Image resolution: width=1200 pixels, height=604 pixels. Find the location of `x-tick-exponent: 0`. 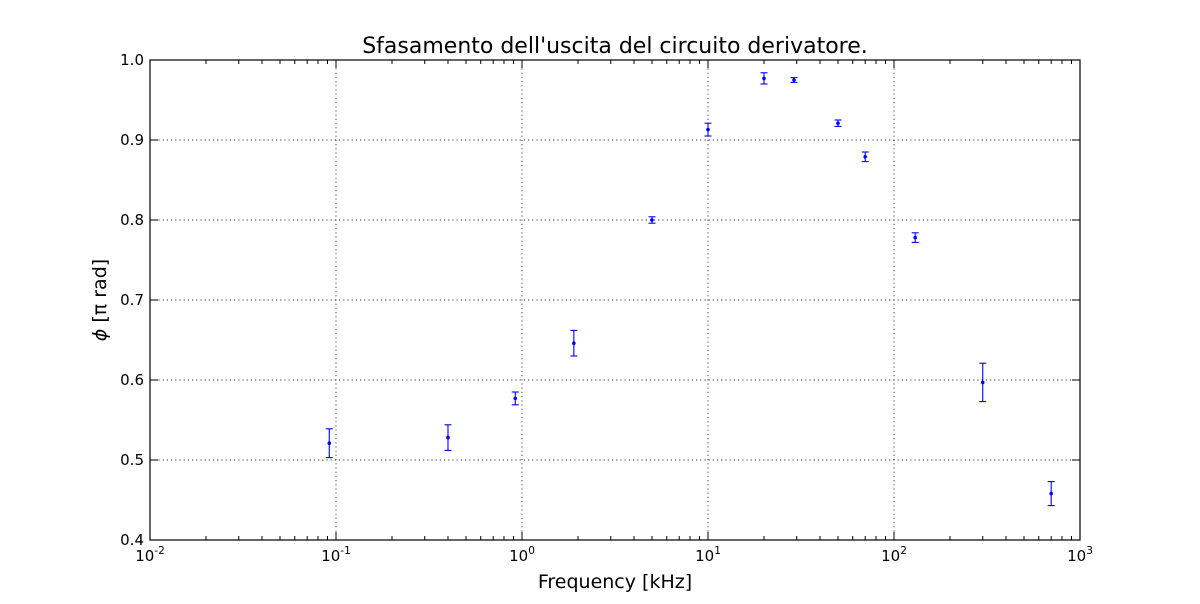

x-tick-exponent: 0 is located at coordinates (531, 551).